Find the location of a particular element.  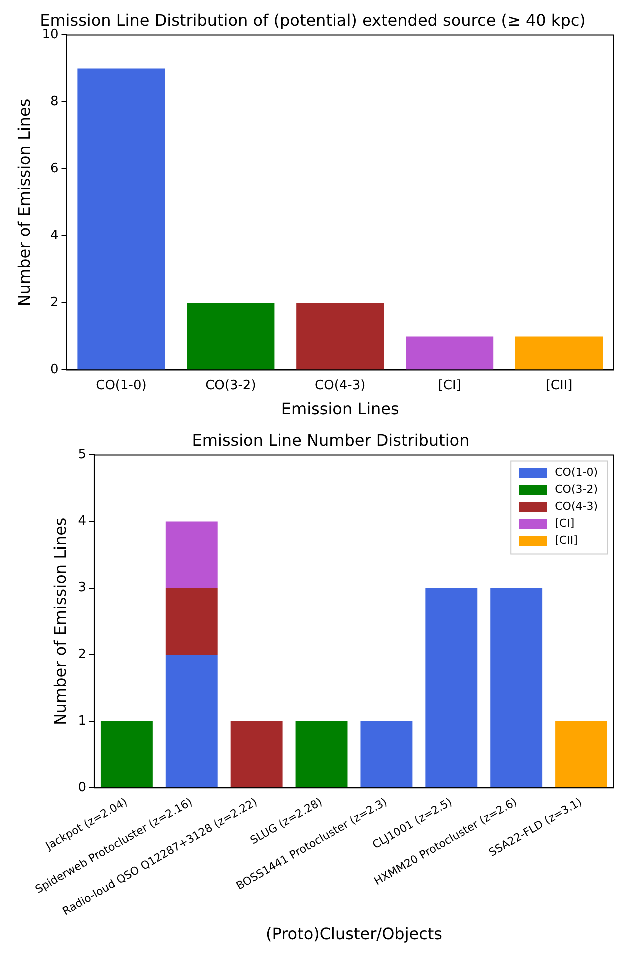

x-tick-label: [CI] is located at coordinates (450, 386).